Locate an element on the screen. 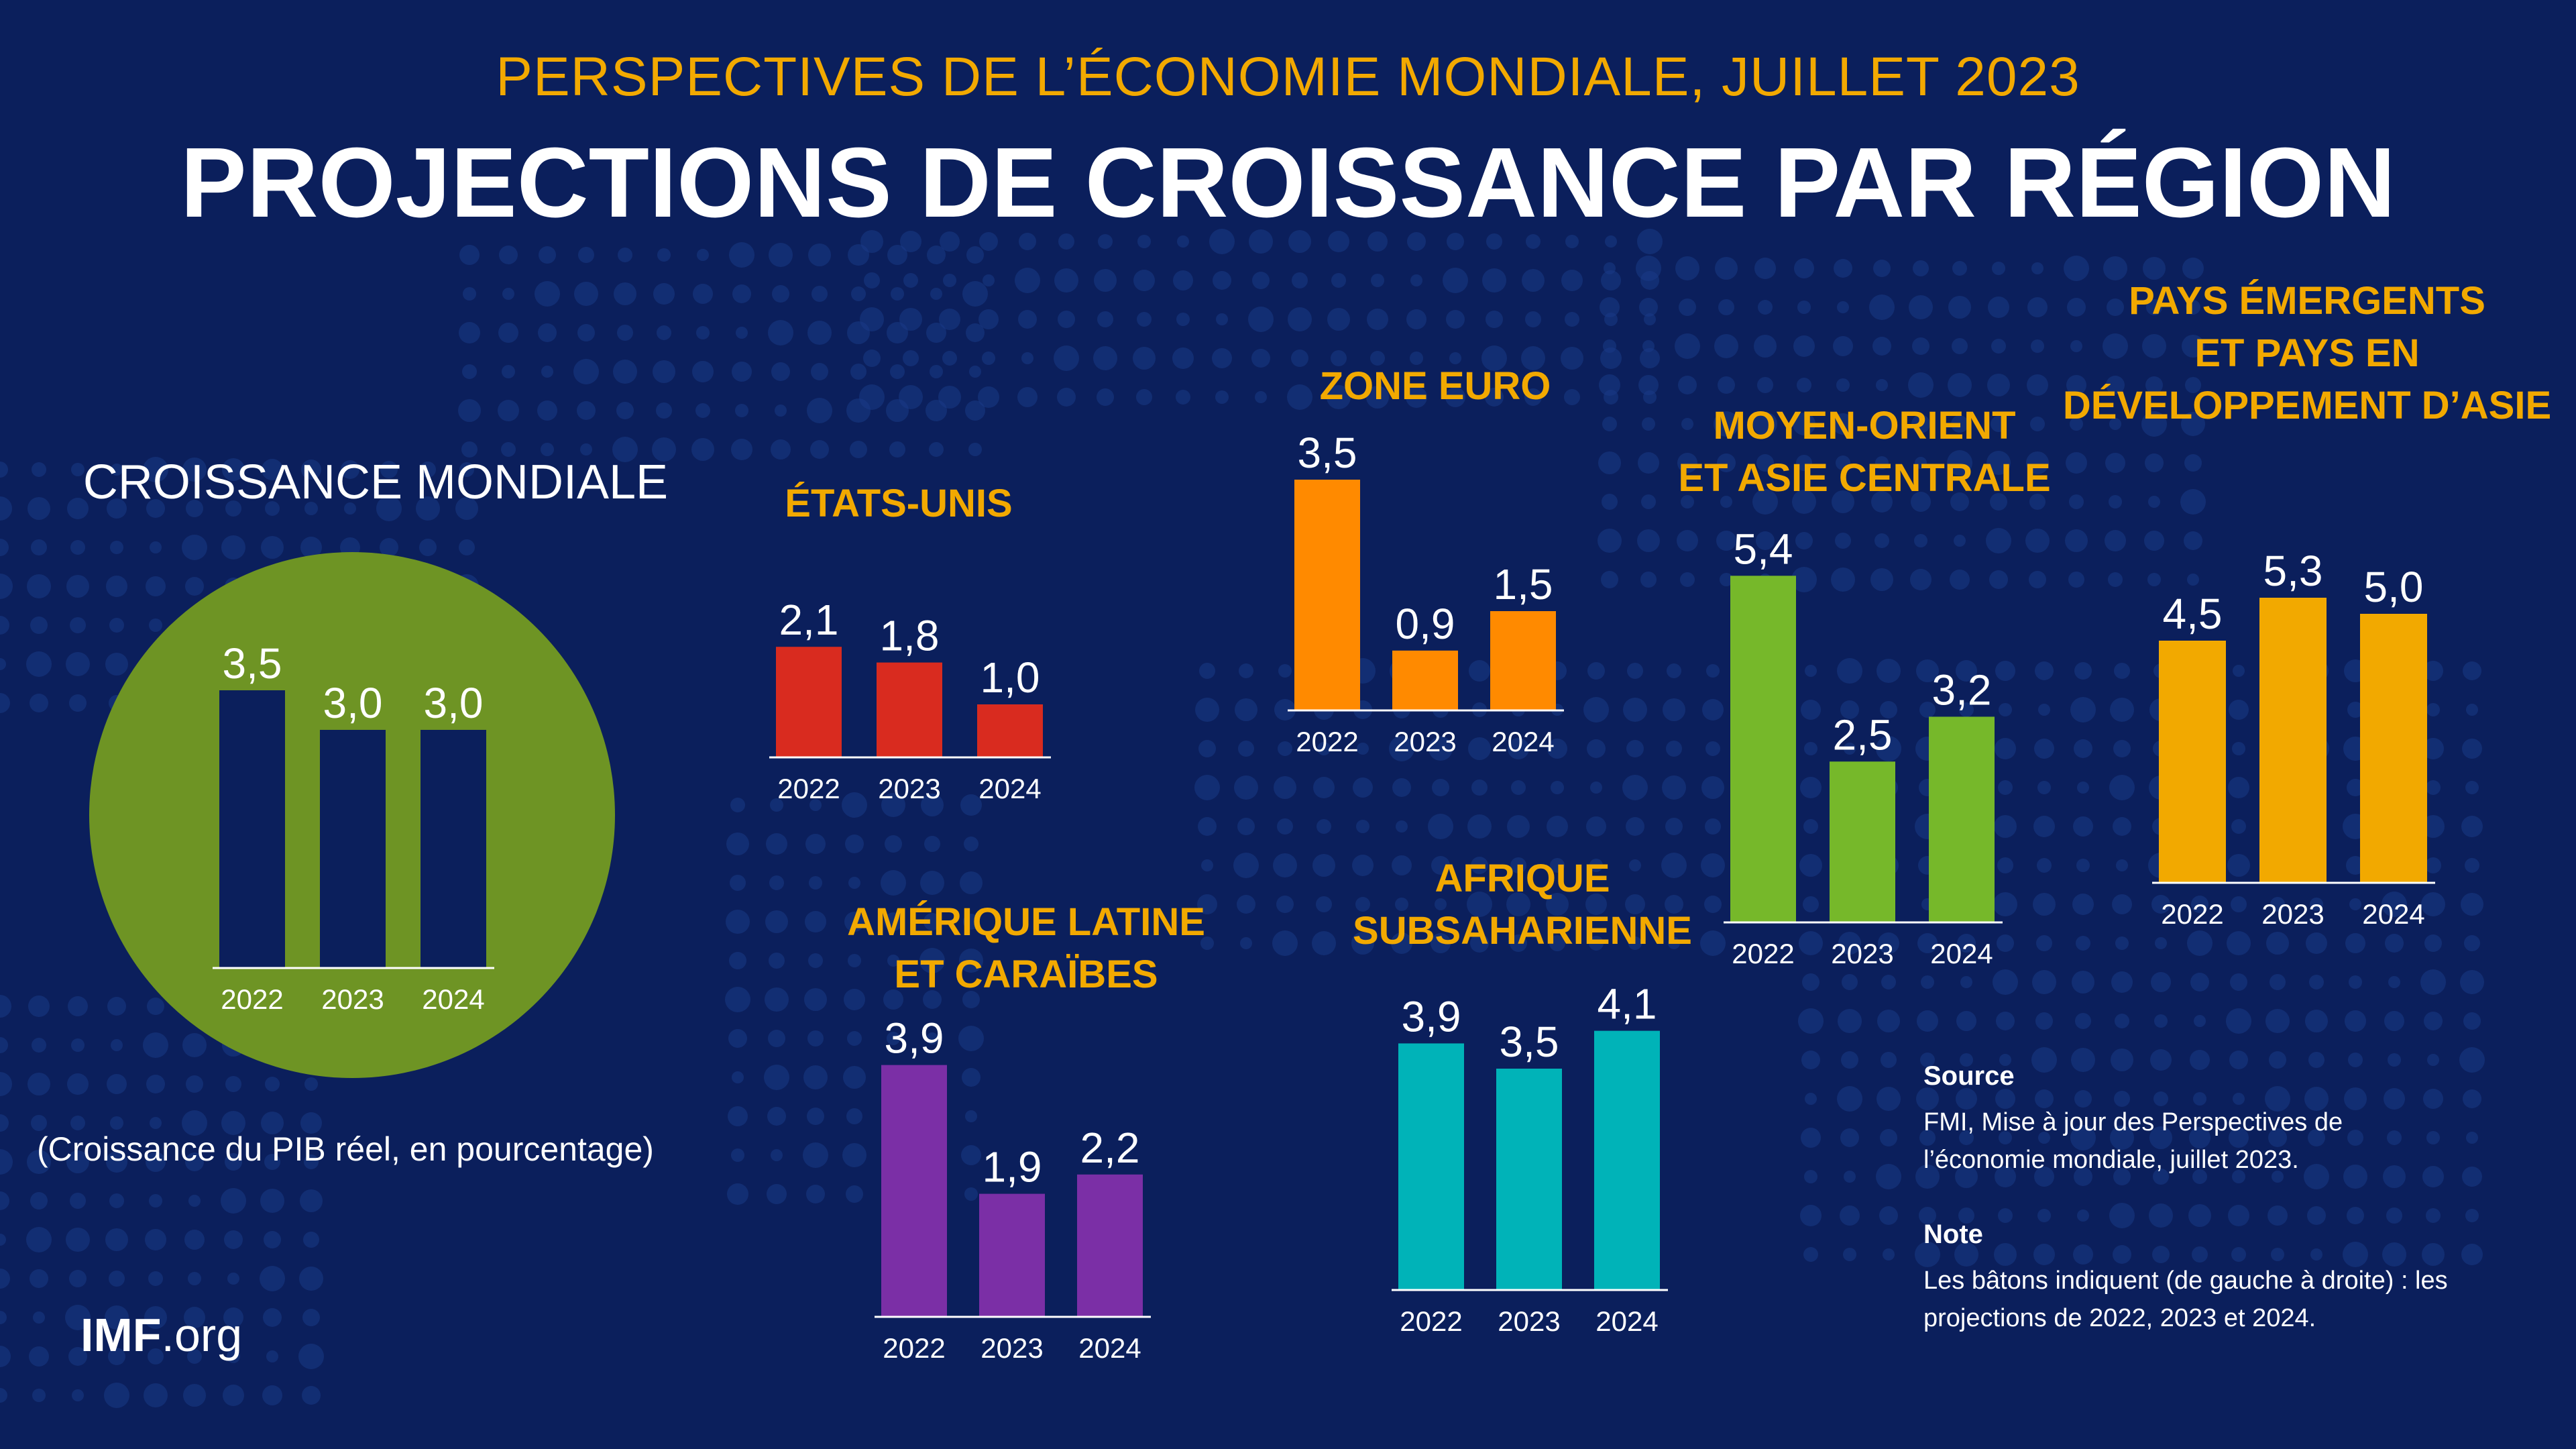  source-heading: Source is located at coordinates (1969, 1076).